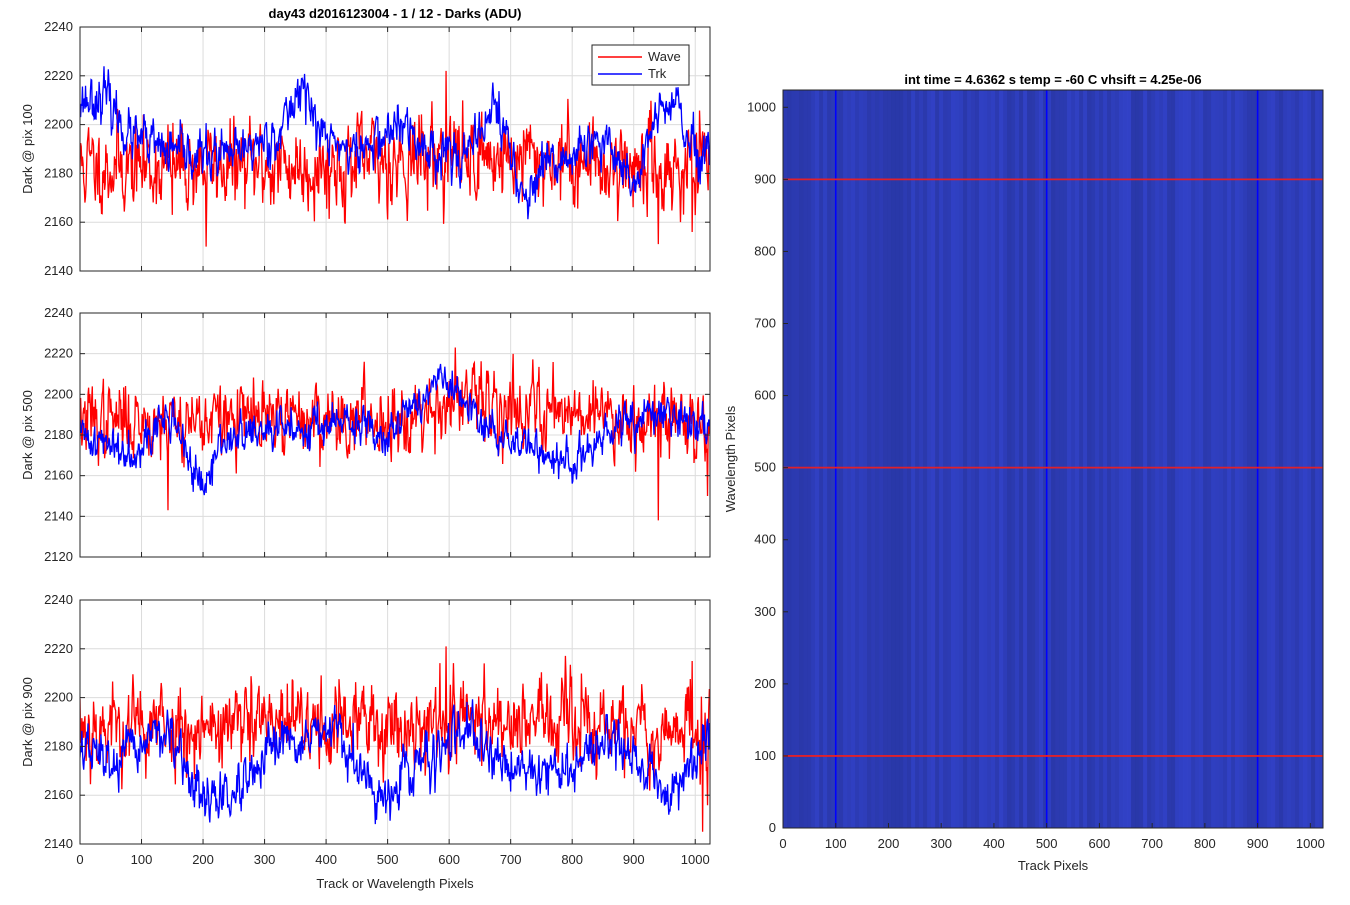 The width and height of the screenshot is (1350, 905). Describe the element at coordinates (765, 611) in the screenshot. I see `y-tick-label: 300` at that location.